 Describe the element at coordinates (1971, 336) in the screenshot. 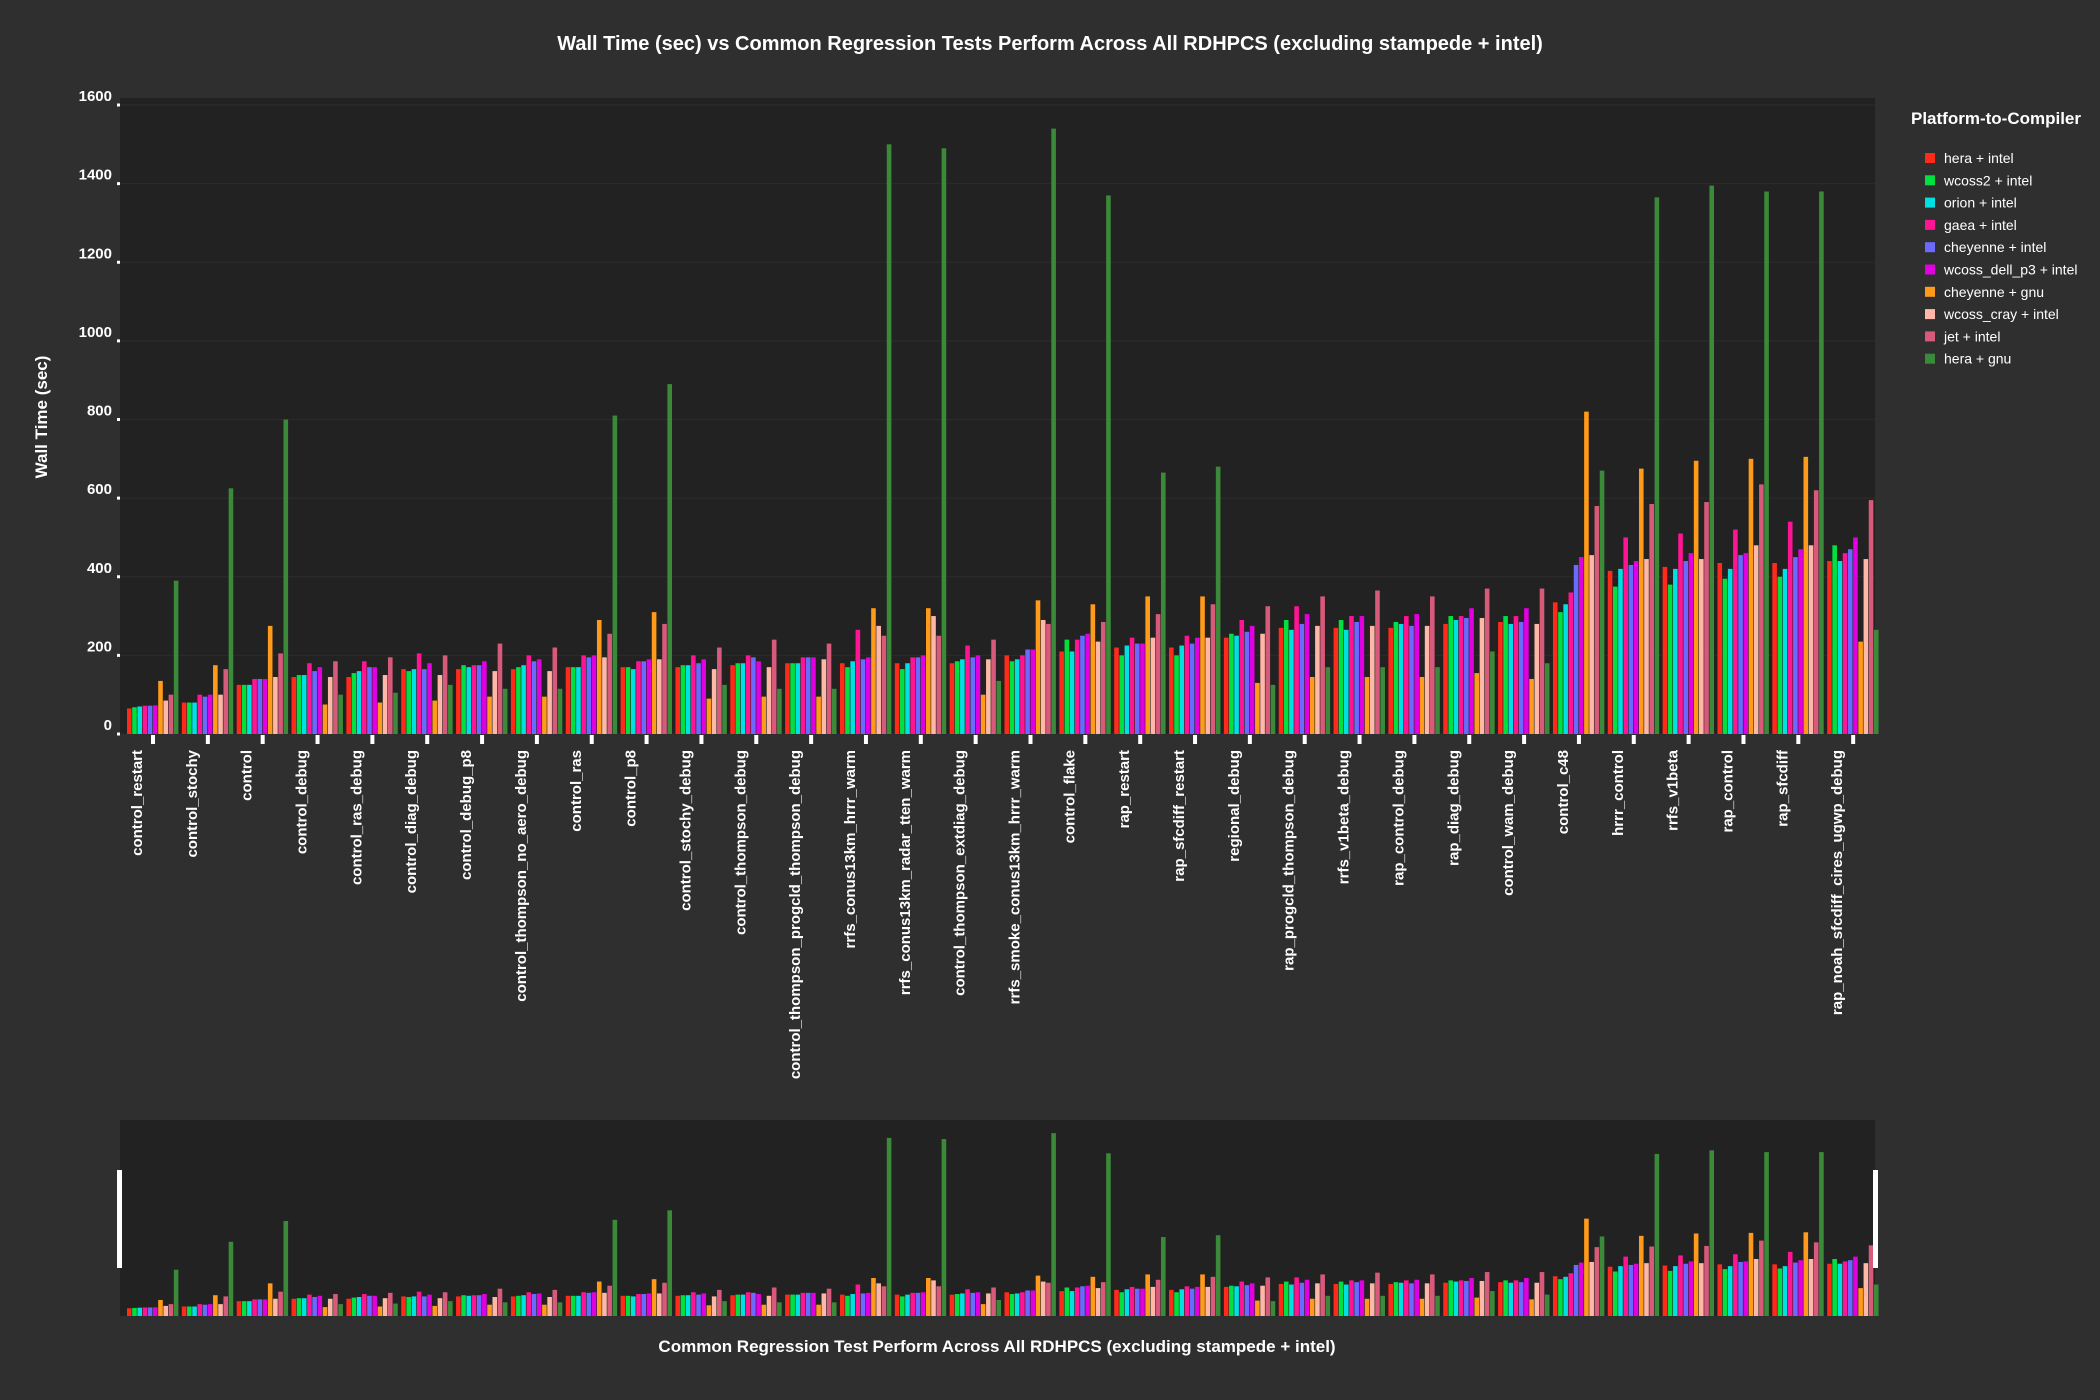

I see `legend-entry: jet + intel` at that location.